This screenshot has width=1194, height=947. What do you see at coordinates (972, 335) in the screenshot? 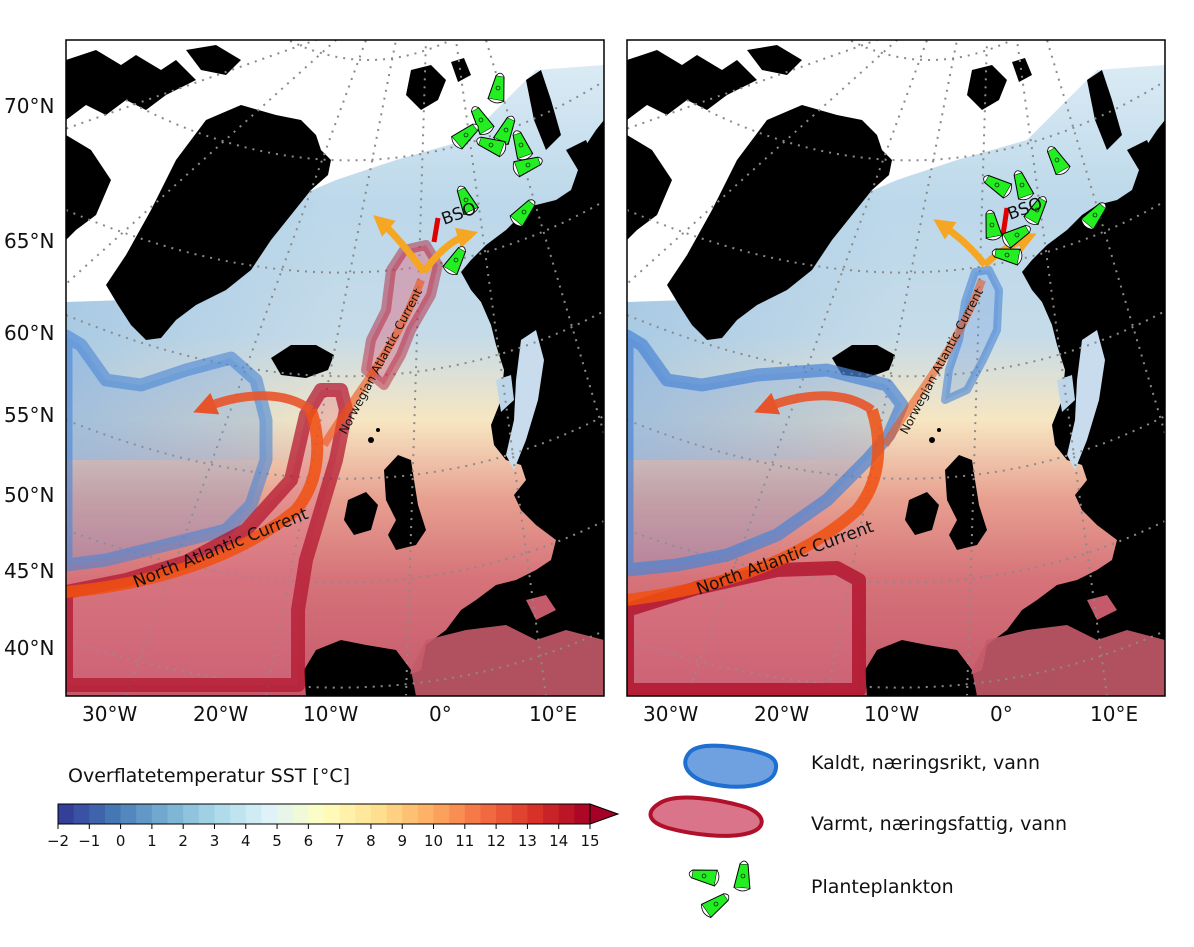
I see `cold-water-region-north` at bounding box center [972, 335].